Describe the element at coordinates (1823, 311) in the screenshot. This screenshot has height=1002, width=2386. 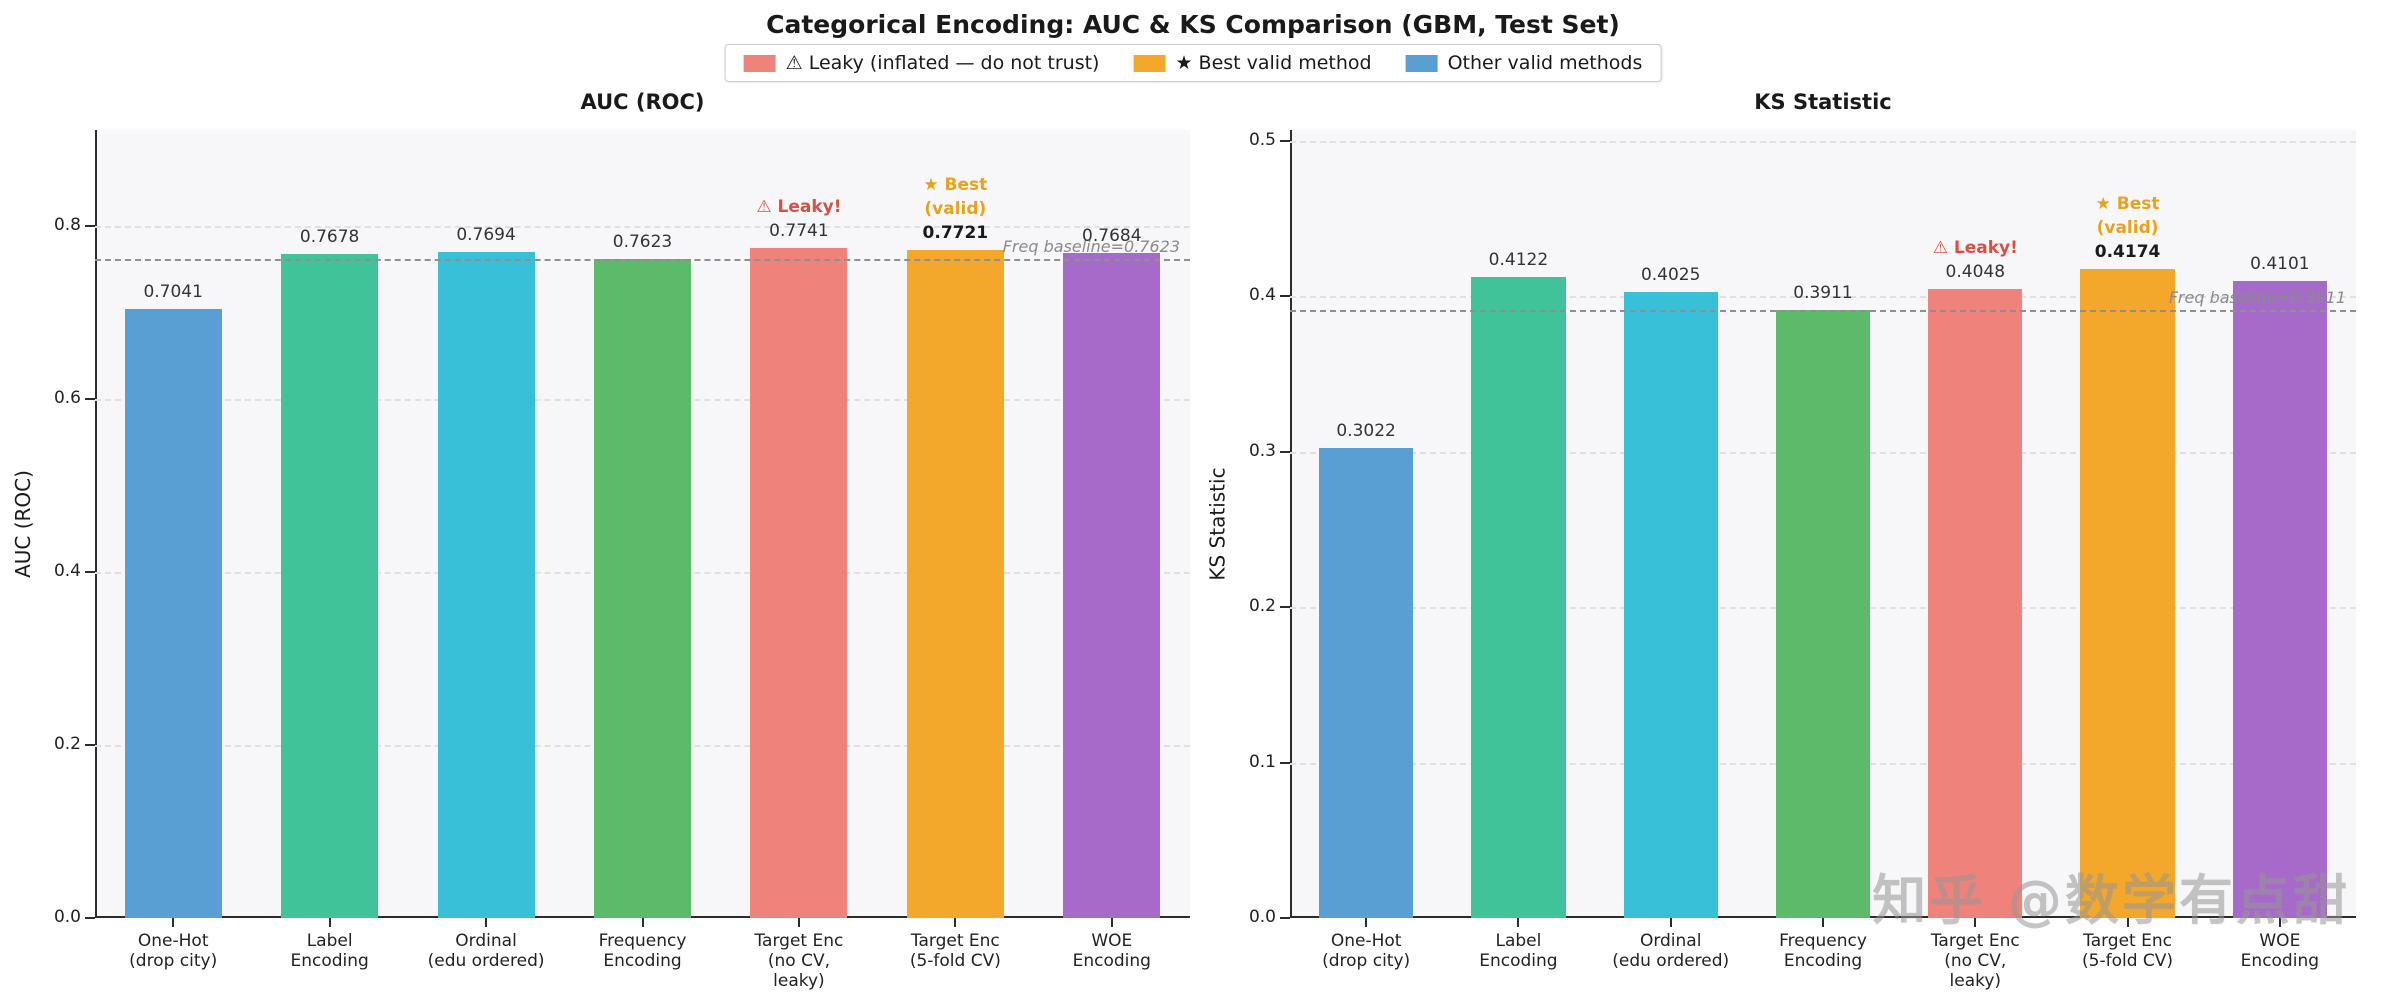
I see `baseline-line` at that location.